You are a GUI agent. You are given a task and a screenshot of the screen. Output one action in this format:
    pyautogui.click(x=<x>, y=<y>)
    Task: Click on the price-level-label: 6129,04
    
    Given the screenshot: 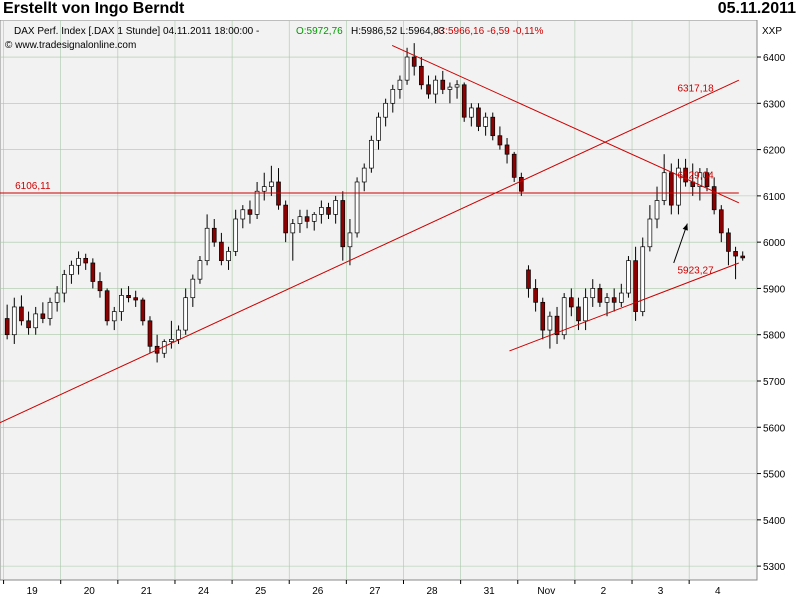 What is the action you would take?
    pyautogui.click(x=696, y=175)
    